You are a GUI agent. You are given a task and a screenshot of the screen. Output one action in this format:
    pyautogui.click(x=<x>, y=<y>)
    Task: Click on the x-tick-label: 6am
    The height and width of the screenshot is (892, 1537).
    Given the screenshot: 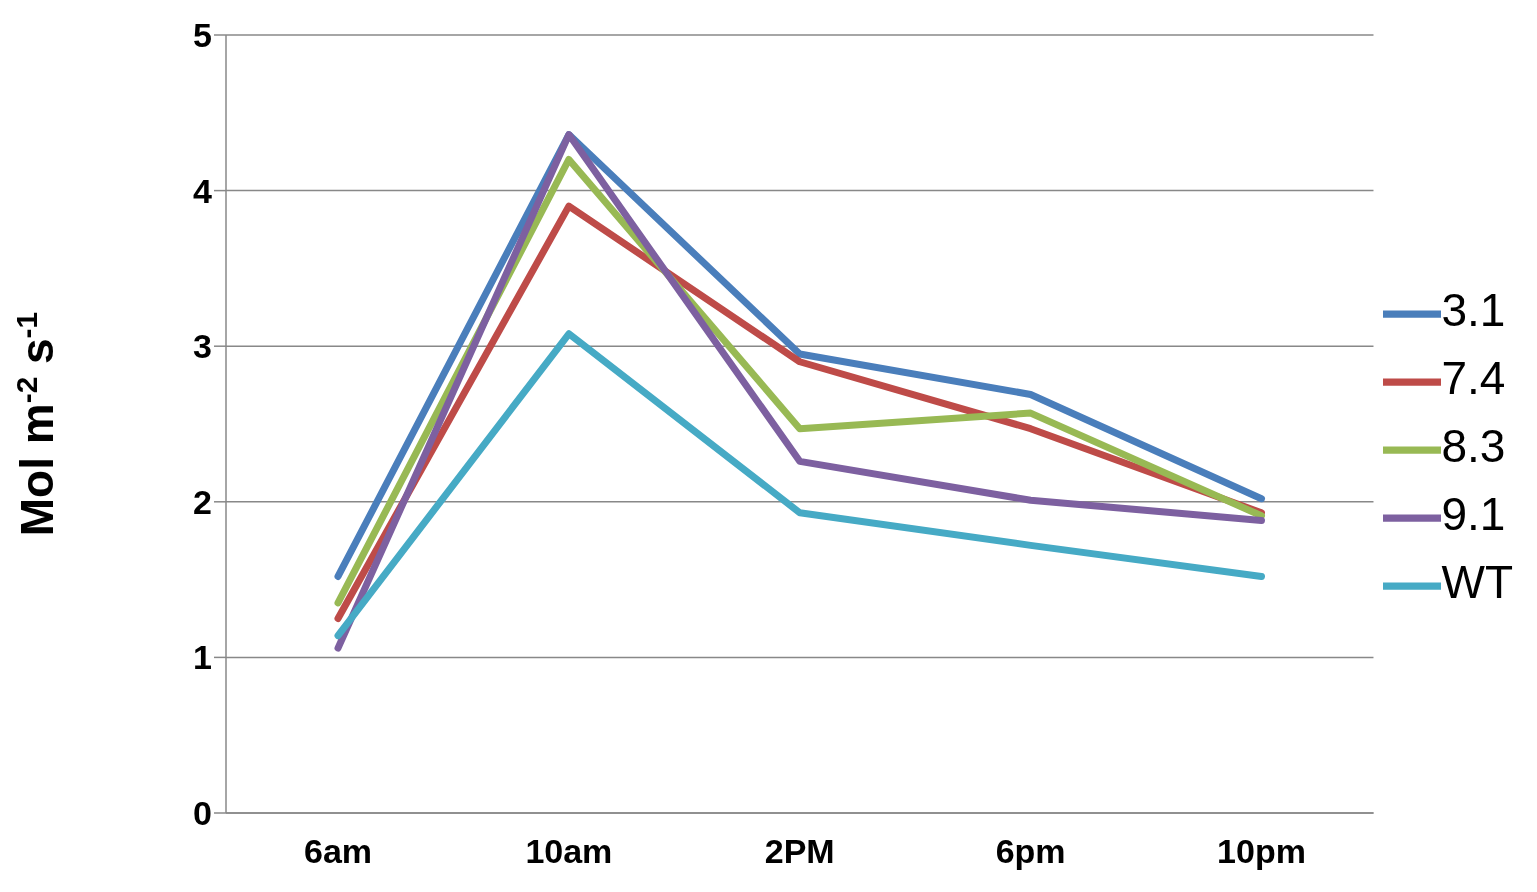 What is the action you would take?
    pyautogui.click(x=338, y=851)
    